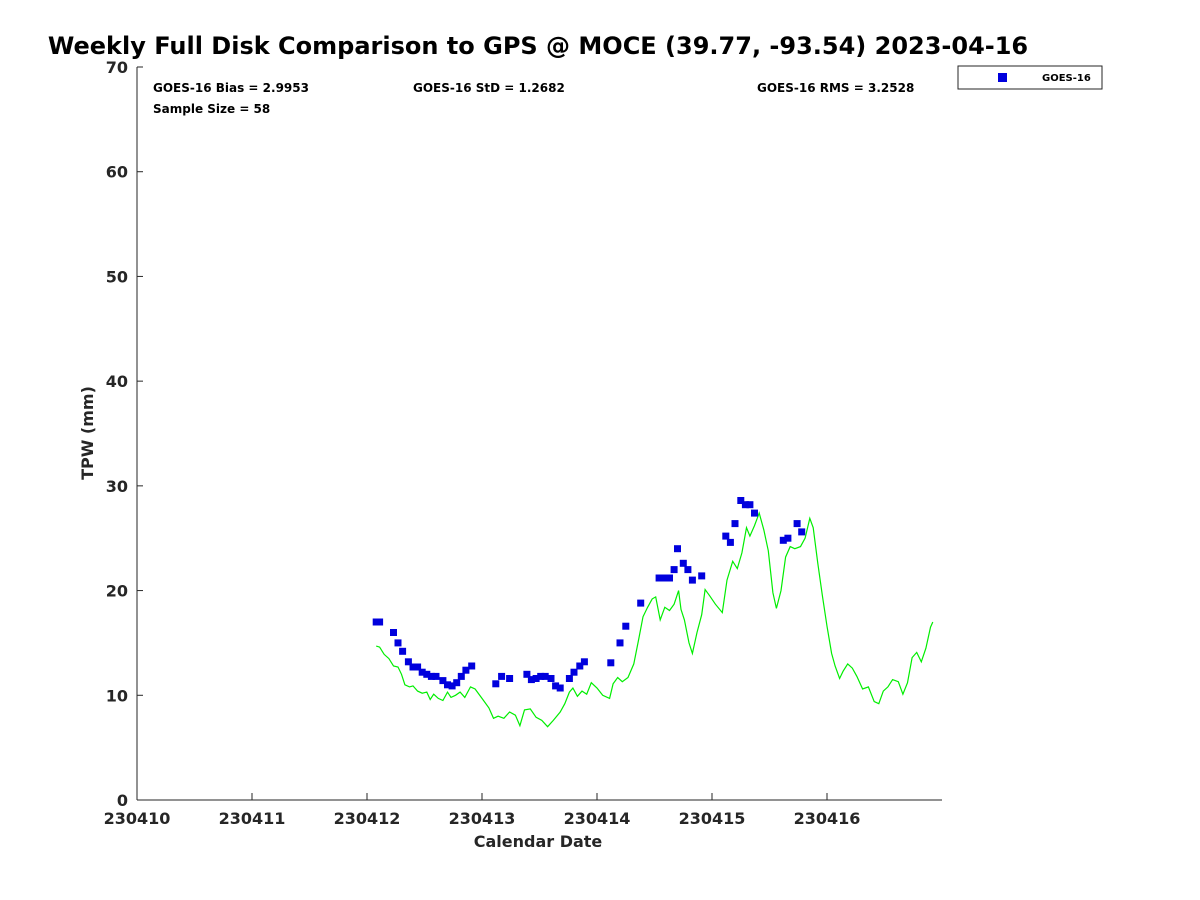  I want to click on x-tick-label: 230415, so click(712, 818).